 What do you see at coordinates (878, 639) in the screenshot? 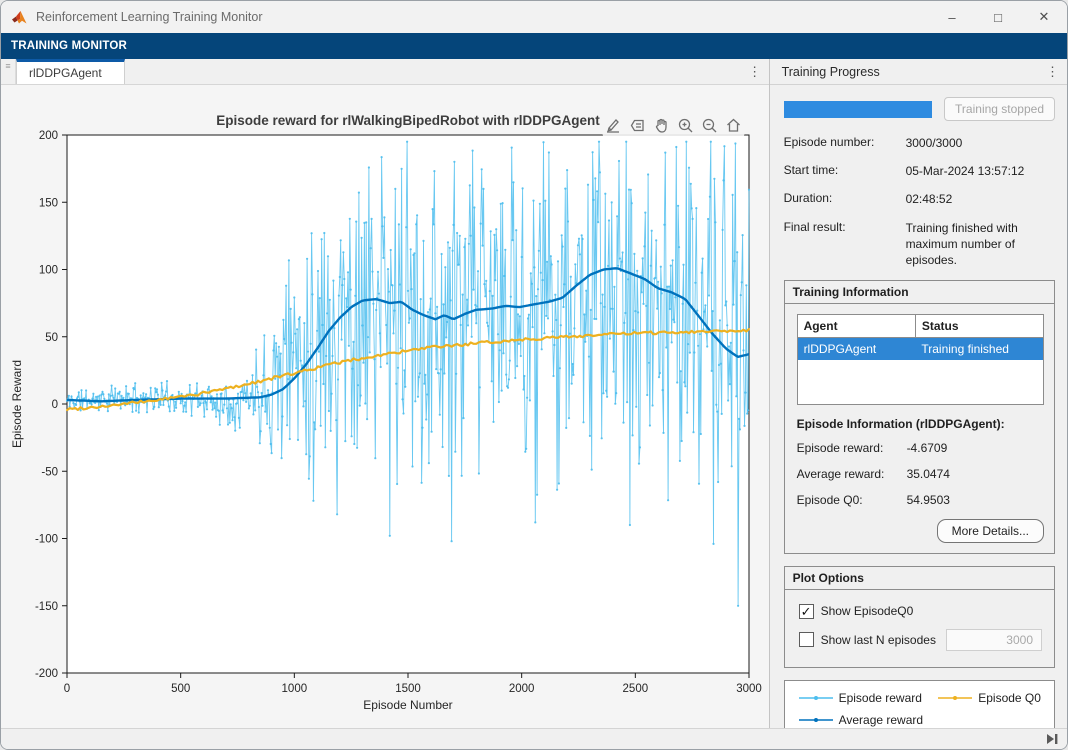
I see `show-last-n-label: Show last N episodes` at bounding box center [878, 639].